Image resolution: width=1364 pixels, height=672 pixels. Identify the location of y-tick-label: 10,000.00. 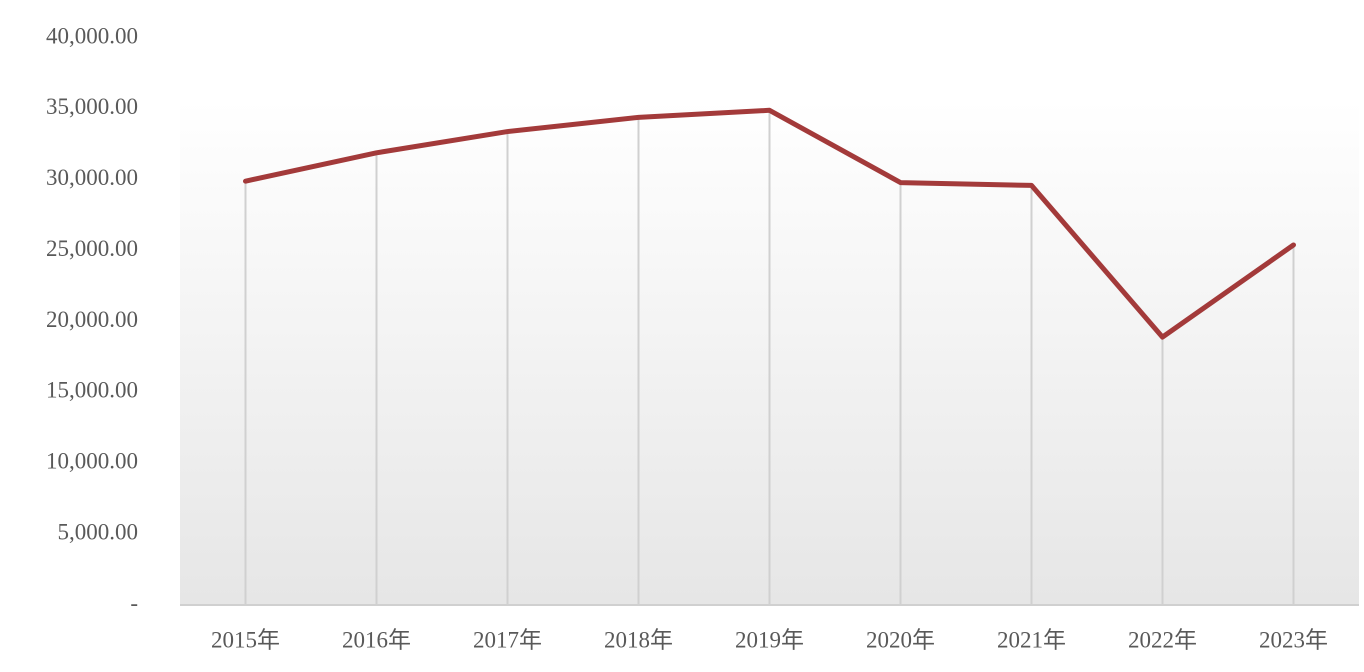
(92, 461).